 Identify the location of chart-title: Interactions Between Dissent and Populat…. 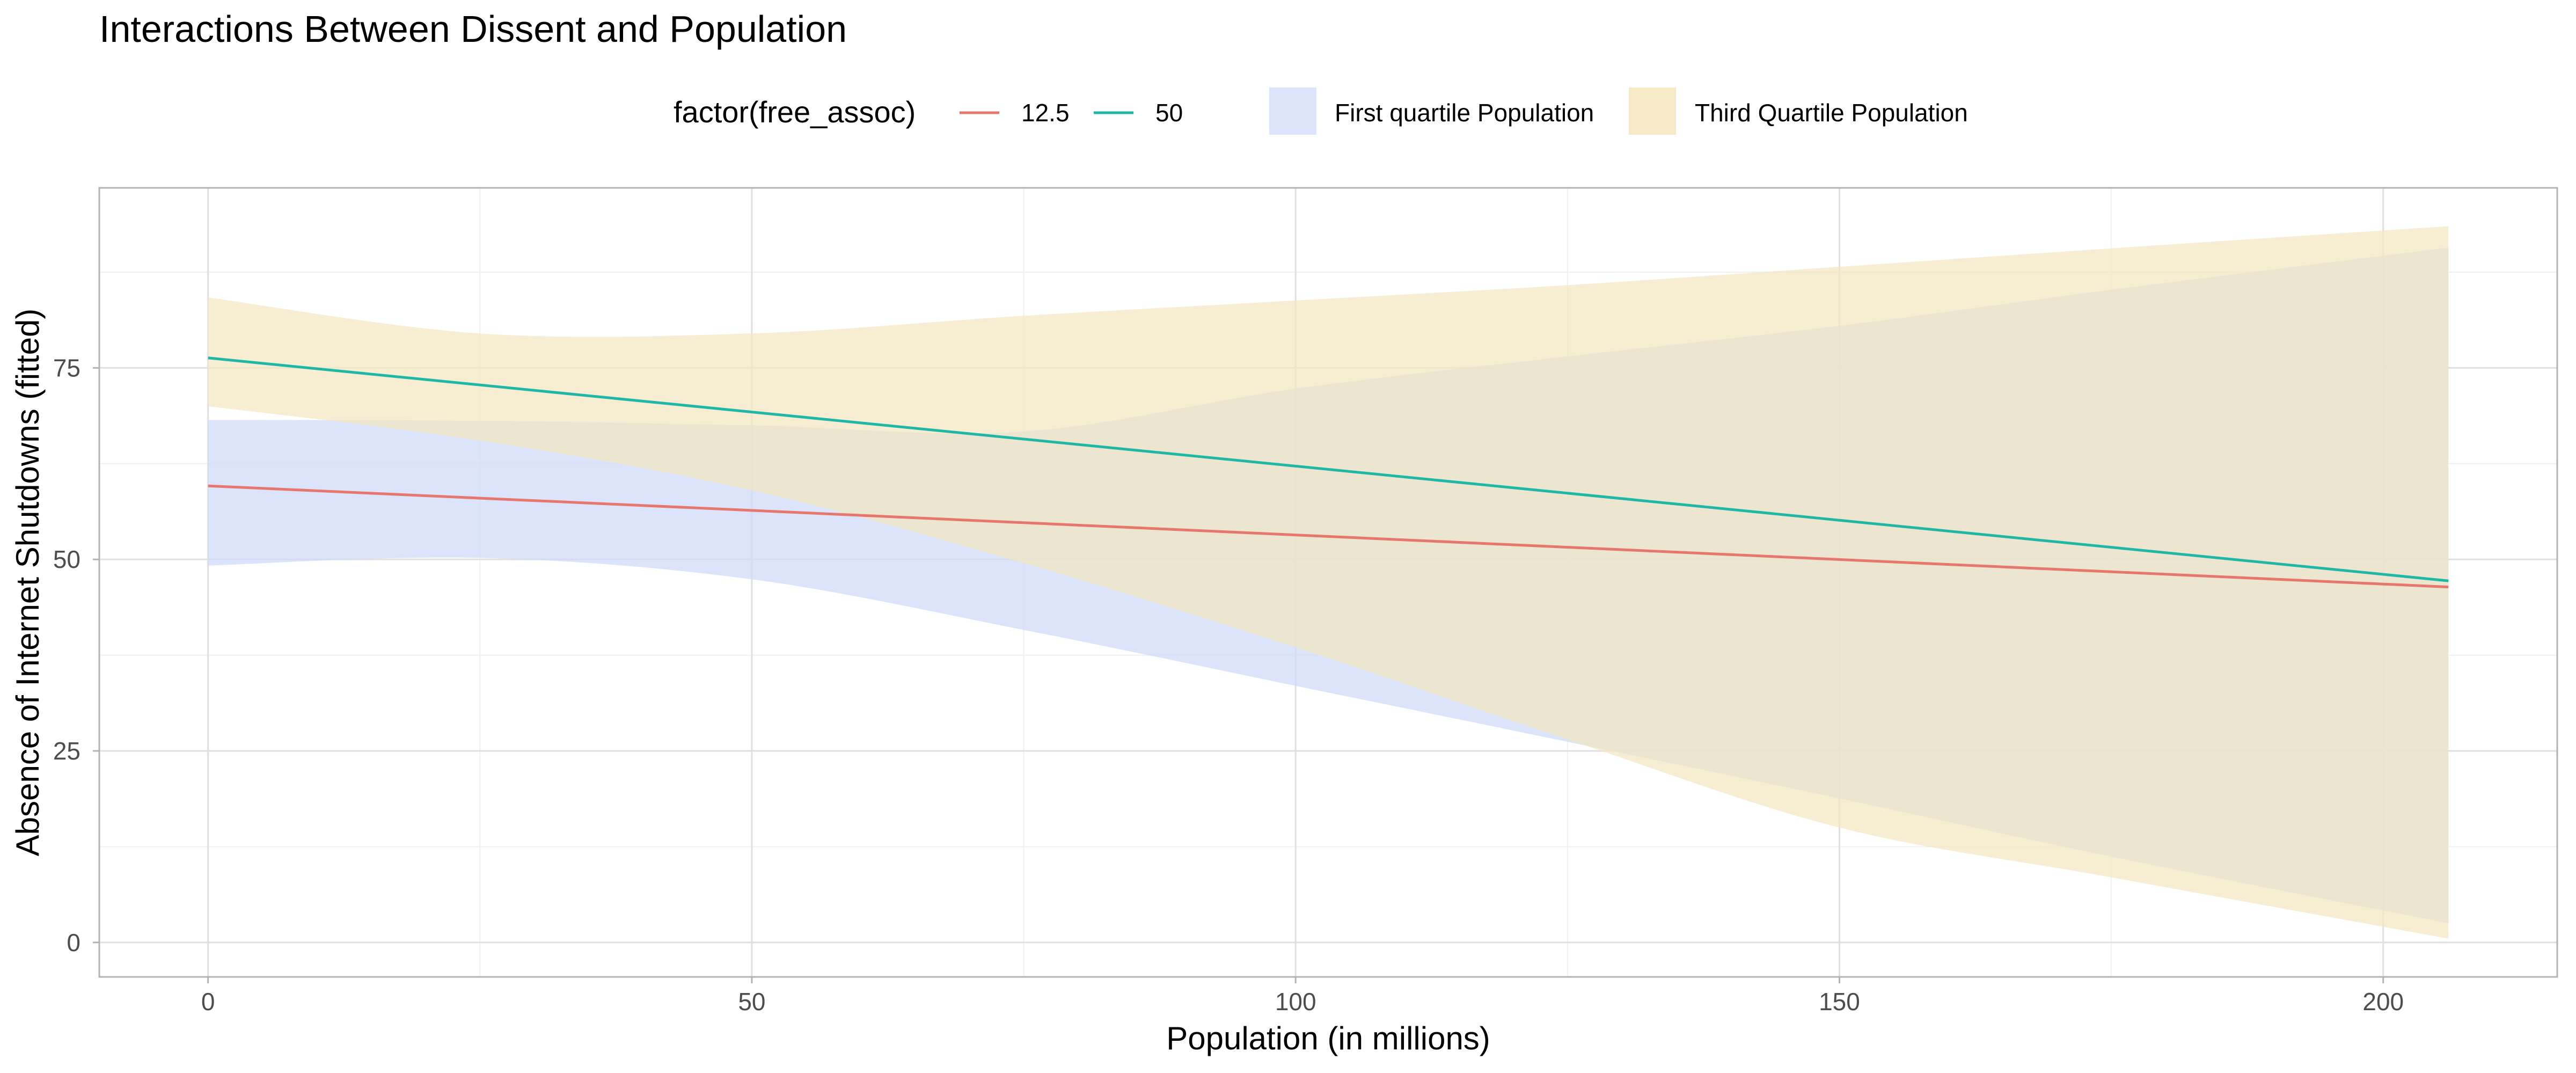
(473, 29).